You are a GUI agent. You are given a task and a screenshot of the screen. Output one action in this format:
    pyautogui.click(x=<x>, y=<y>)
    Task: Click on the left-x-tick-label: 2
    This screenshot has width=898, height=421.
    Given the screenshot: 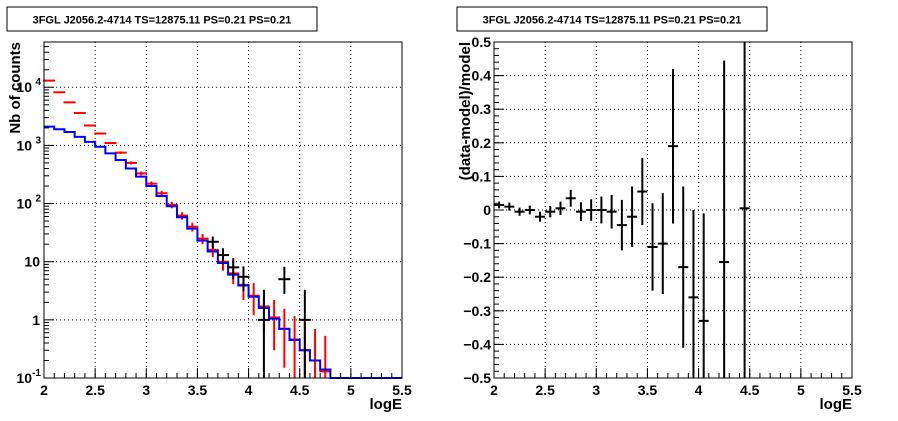 What is the action you would take?
    pyautogui.click(x=44, y=390)
    